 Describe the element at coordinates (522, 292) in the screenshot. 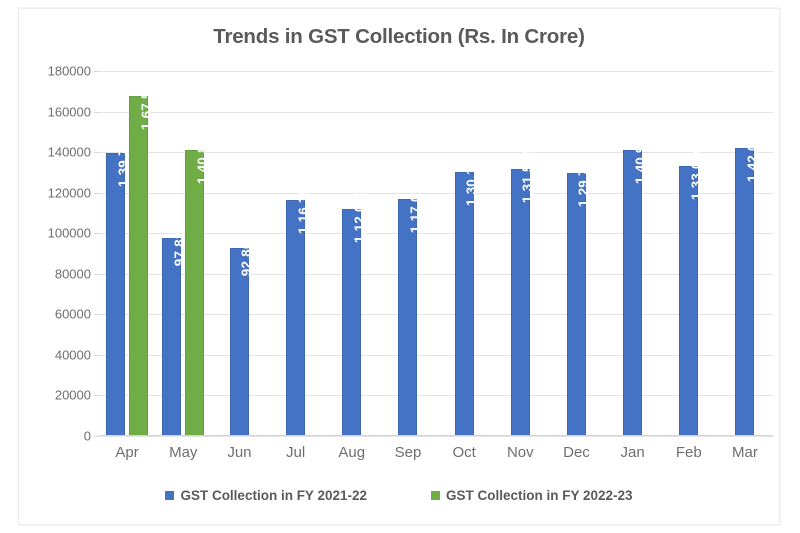

I see `bar: 1,31,526` at that location.